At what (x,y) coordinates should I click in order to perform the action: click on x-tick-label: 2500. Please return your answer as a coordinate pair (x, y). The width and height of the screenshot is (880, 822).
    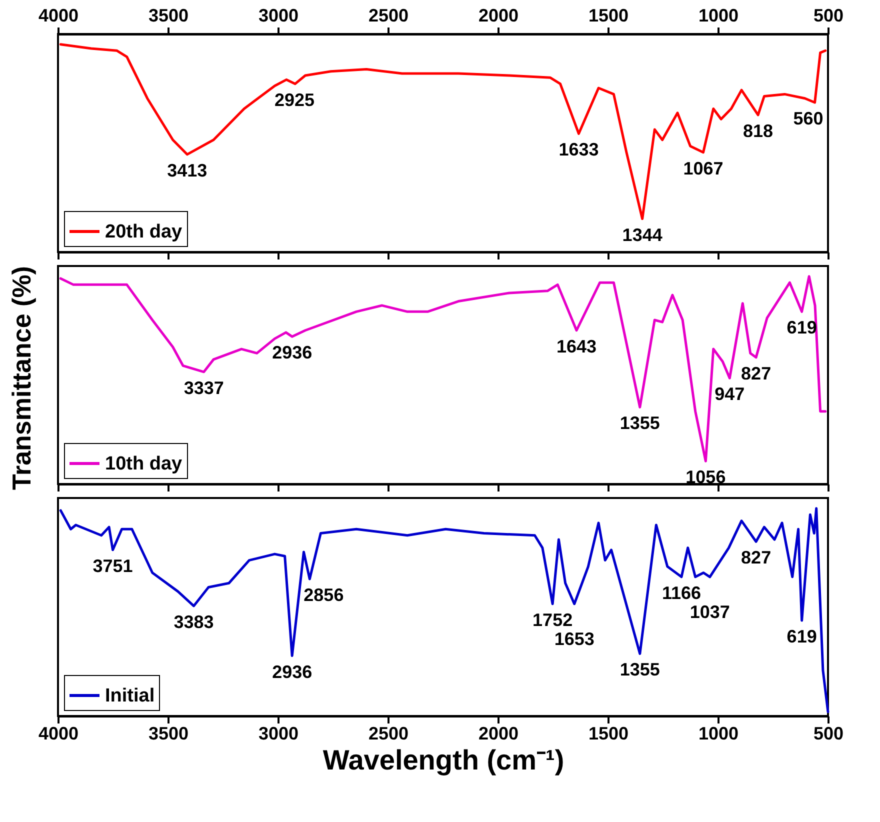
    Looking at the image, I should click on (388, 734).